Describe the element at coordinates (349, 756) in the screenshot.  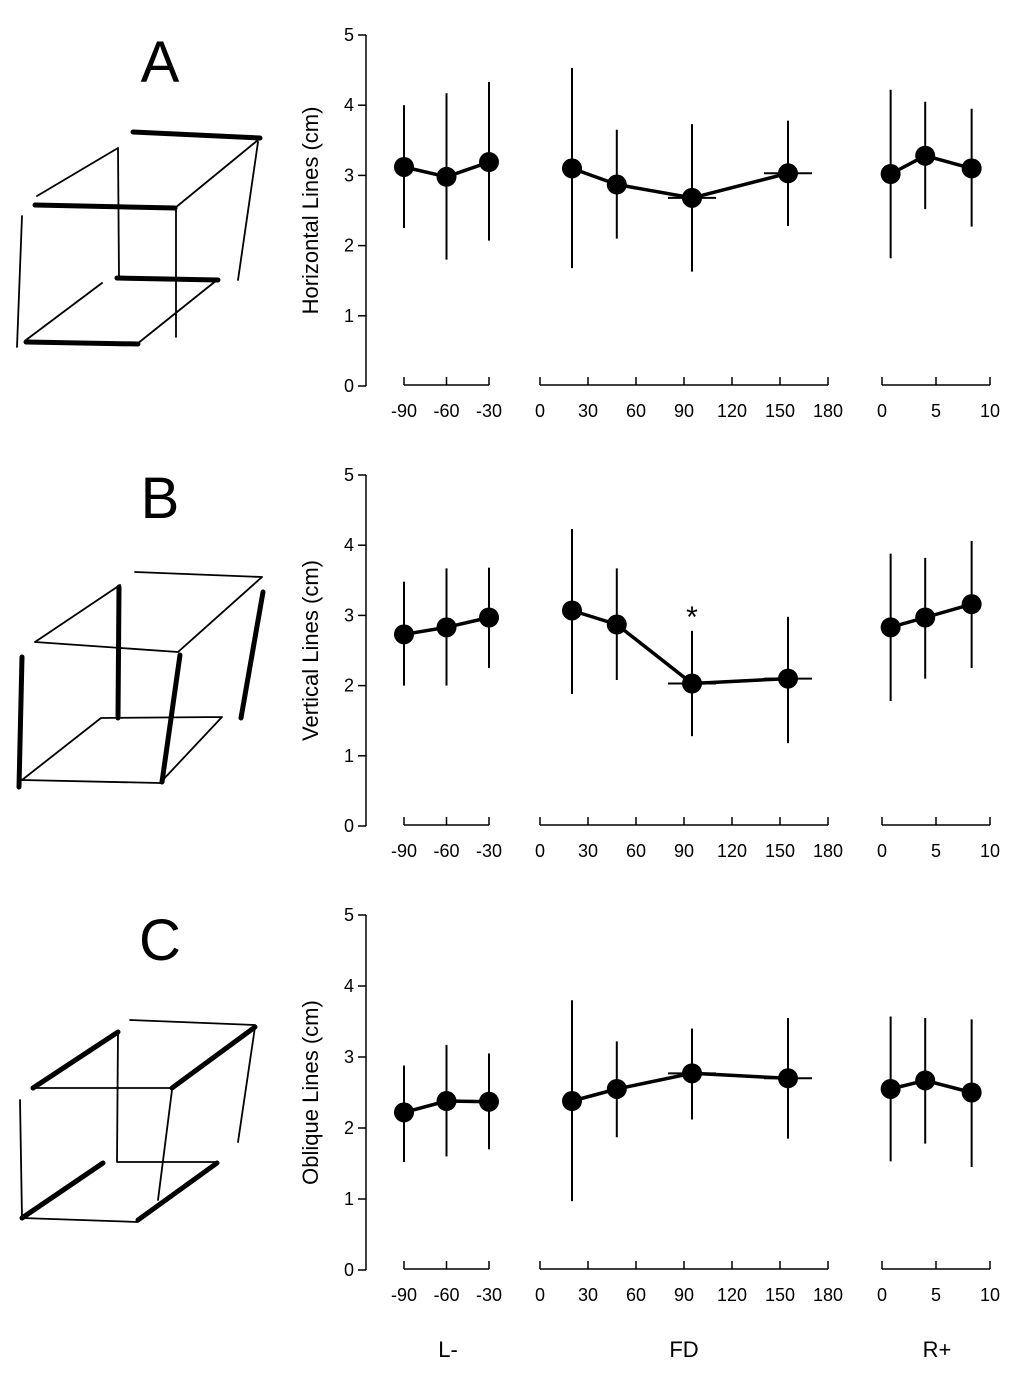
I see `y-tick-label-b-1: 1` at that location.